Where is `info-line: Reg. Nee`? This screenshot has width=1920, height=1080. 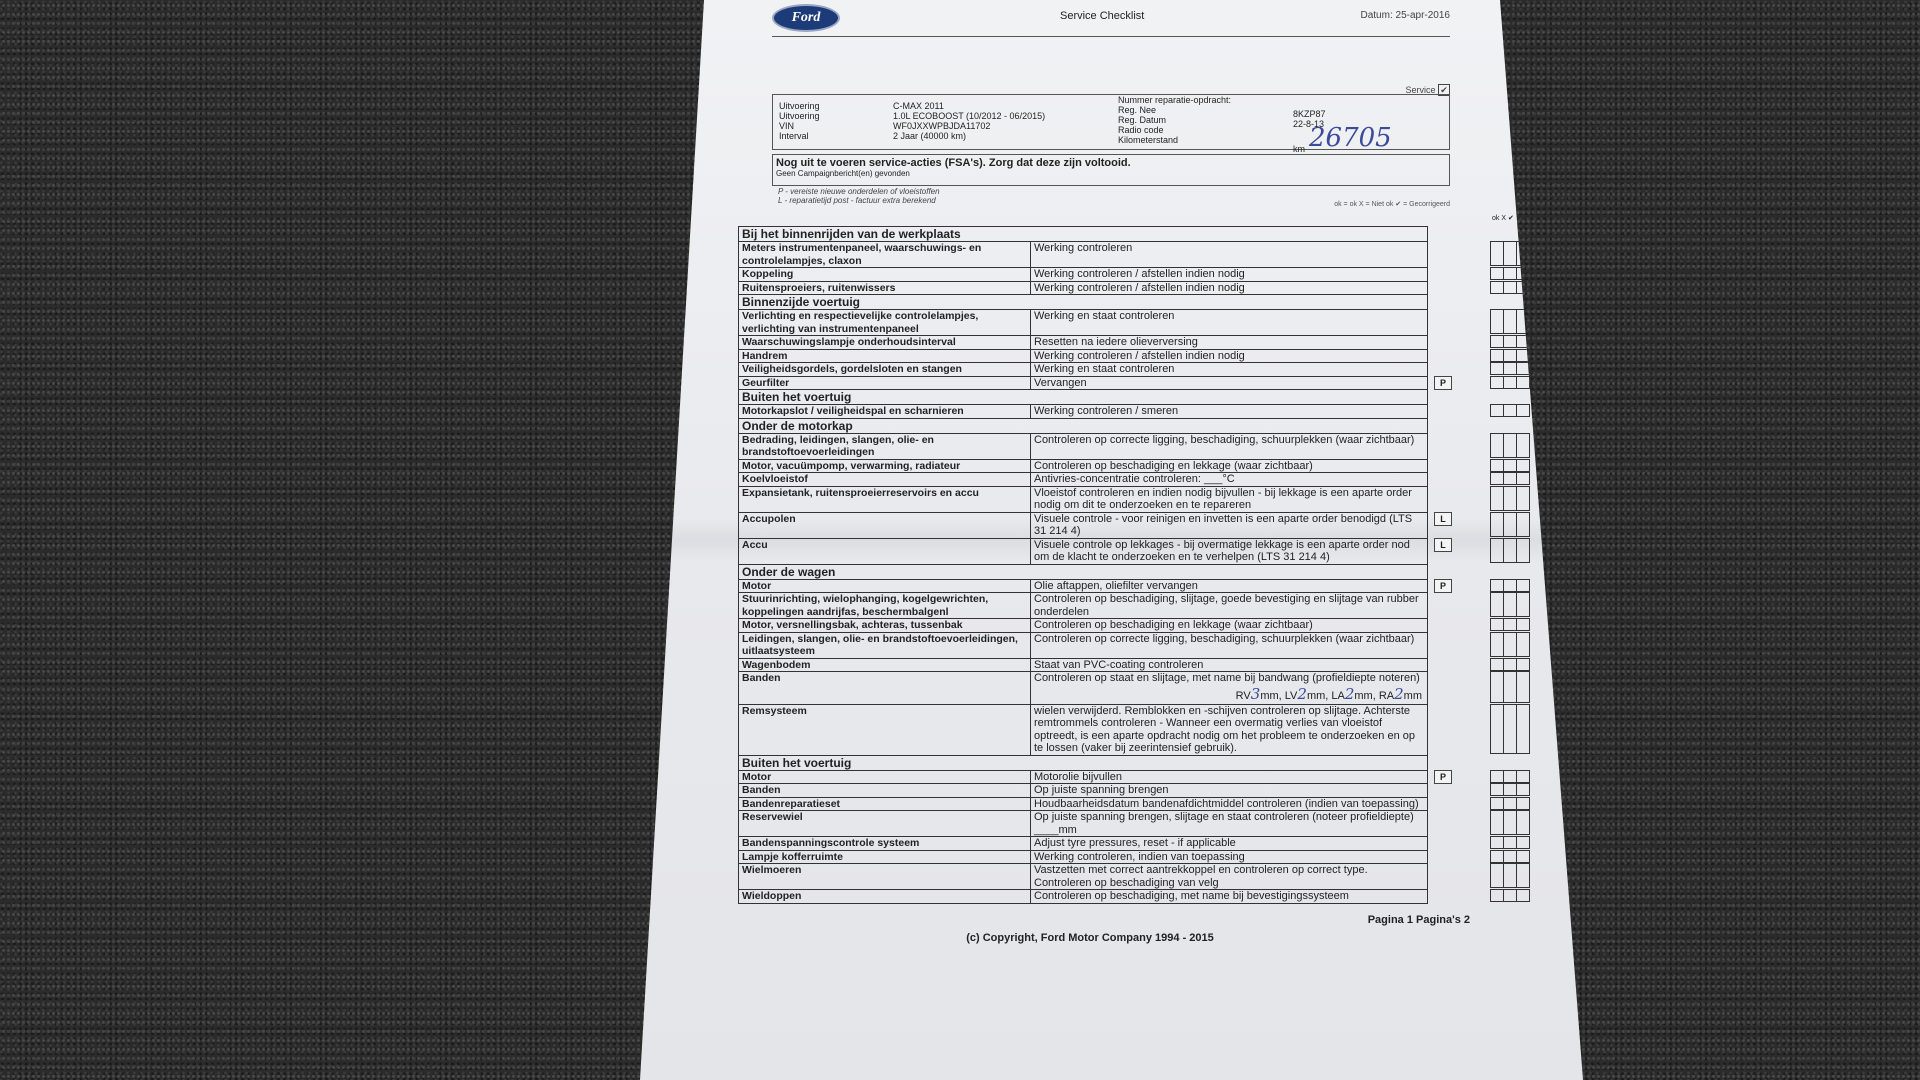
info-line: Reg. Nee is located at coordinates (1137, 110).